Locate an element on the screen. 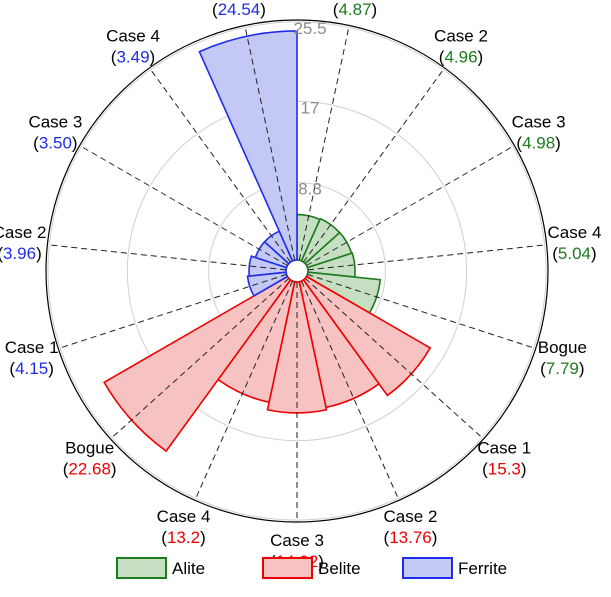 This screenshot has height=597, width=611. value-label: 3.49 is located at coordinates (132, 56).